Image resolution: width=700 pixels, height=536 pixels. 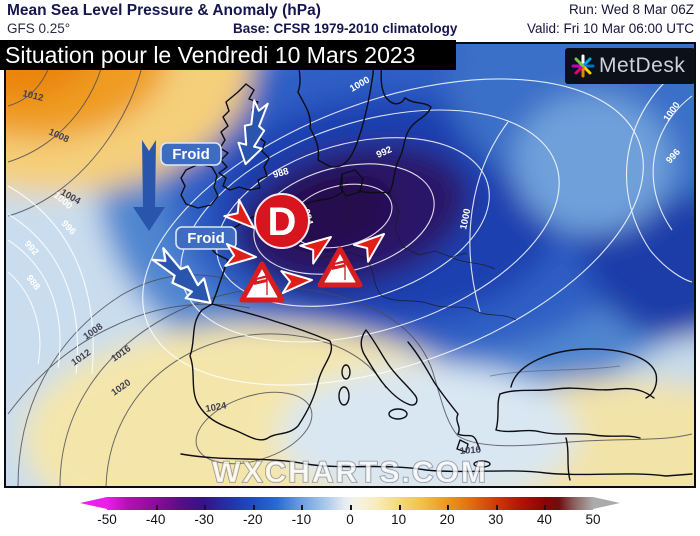 What do you see at coordinates (606, 503) in the screenshot?
I see `colorbar-right-arrow` at bounding box center [606, 503].